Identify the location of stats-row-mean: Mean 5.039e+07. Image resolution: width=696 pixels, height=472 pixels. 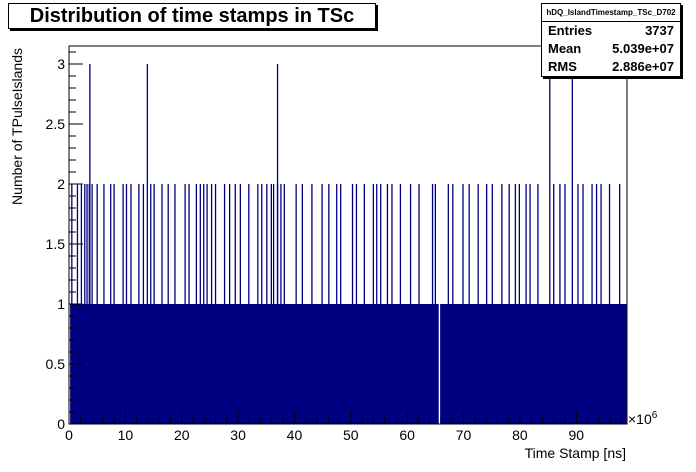
(611, 49).